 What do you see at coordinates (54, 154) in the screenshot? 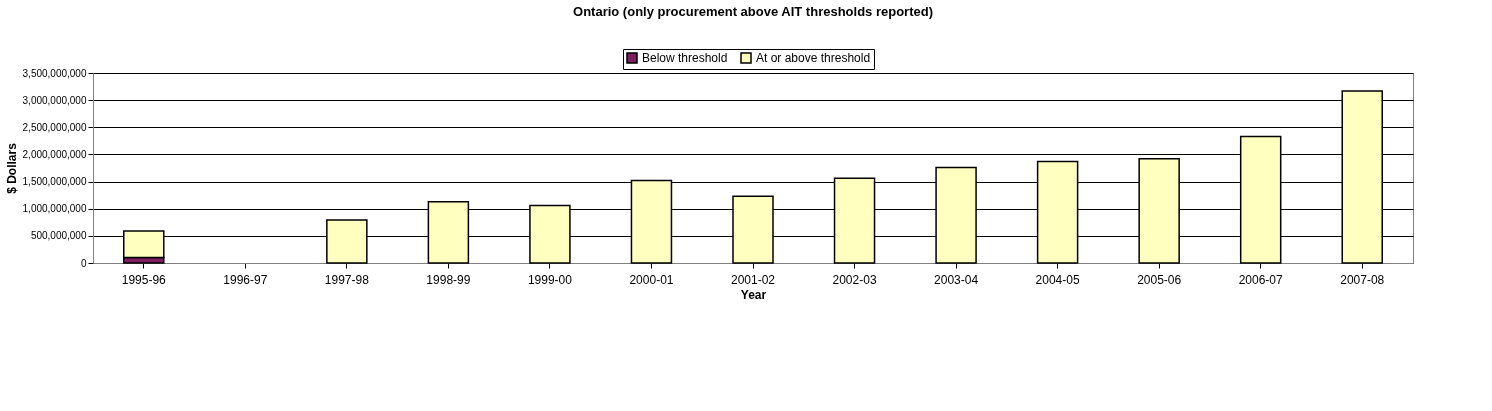
I see `y-tick-label: 2,000,000,000` at bounding box center [54, 154].